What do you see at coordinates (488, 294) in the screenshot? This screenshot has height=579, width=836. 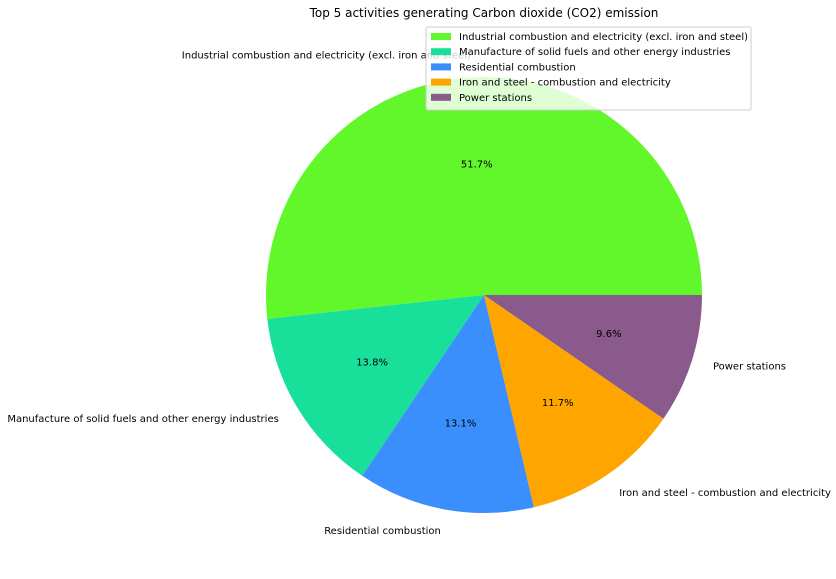 I see `percent-labels: 51.7% 13.8% 13.1% 11.7% 9.6%` at bounding box center [488, 294].